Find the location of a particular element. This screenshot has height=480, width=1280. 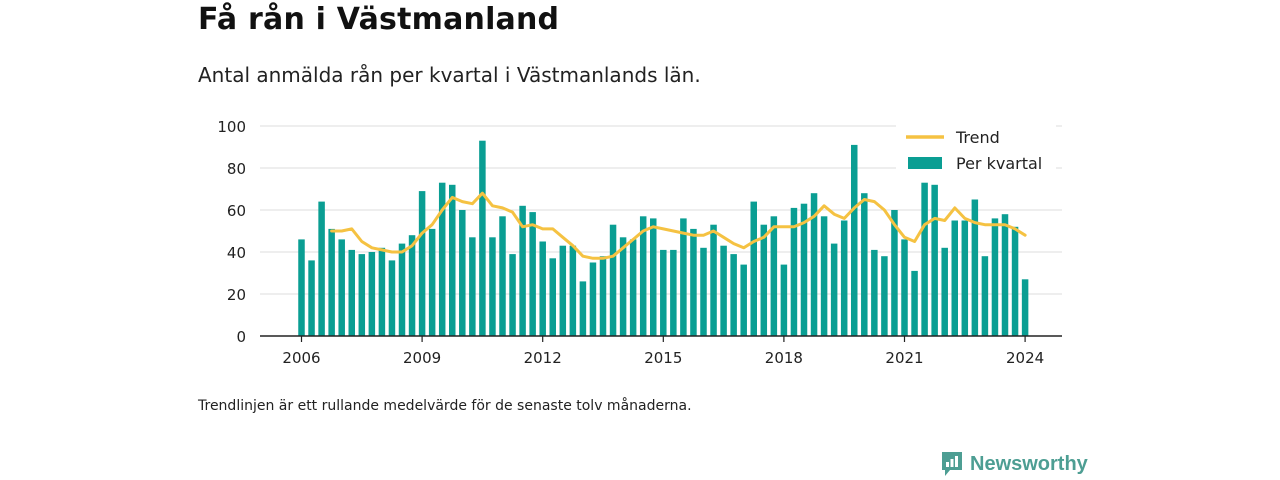

trend-series is located at coordinates (678, 225).